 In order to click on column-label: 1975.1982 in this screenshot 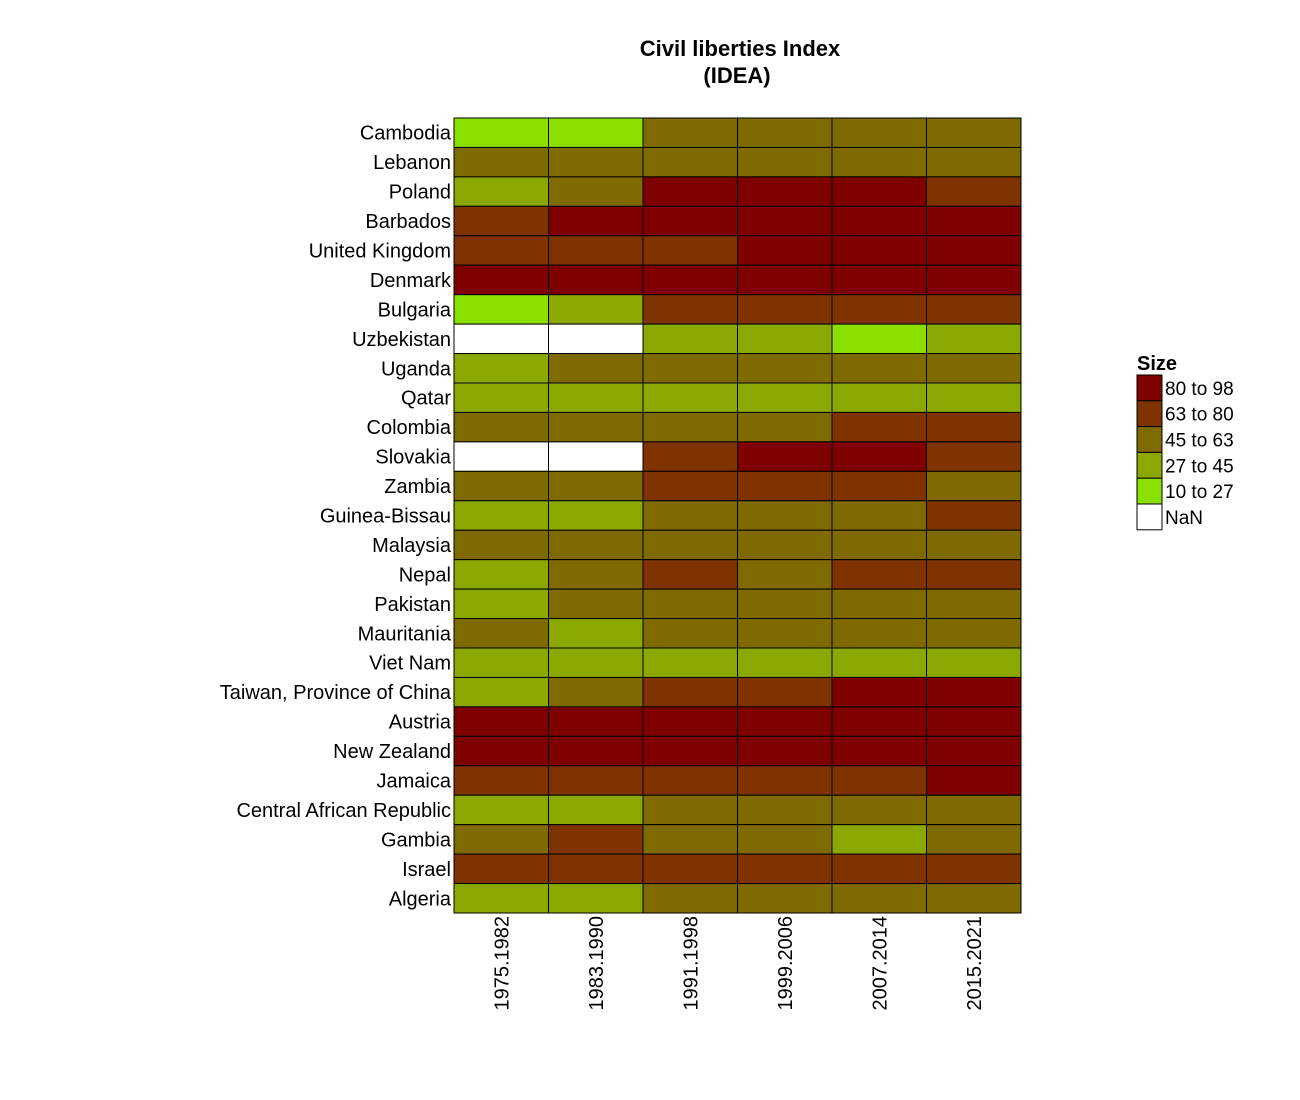, I will do `click(502, 963)`.